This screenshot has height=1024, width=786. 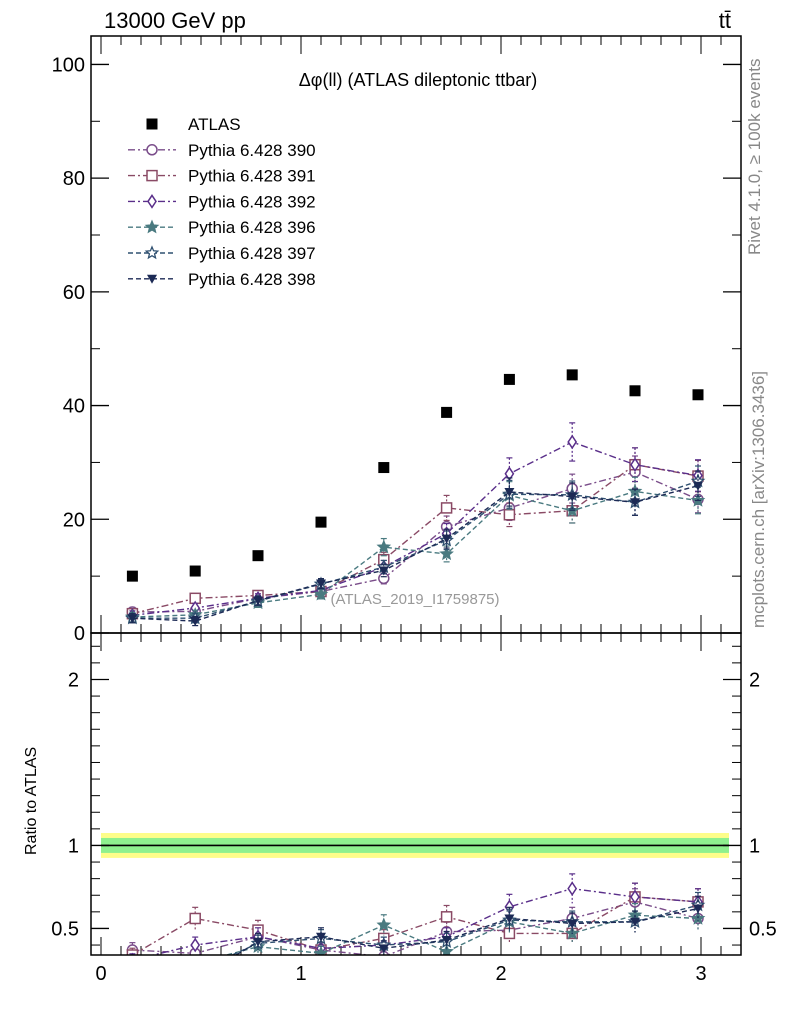 I want to click on legend-label: Pythia 6.428 396, so click(x=252, y=227).